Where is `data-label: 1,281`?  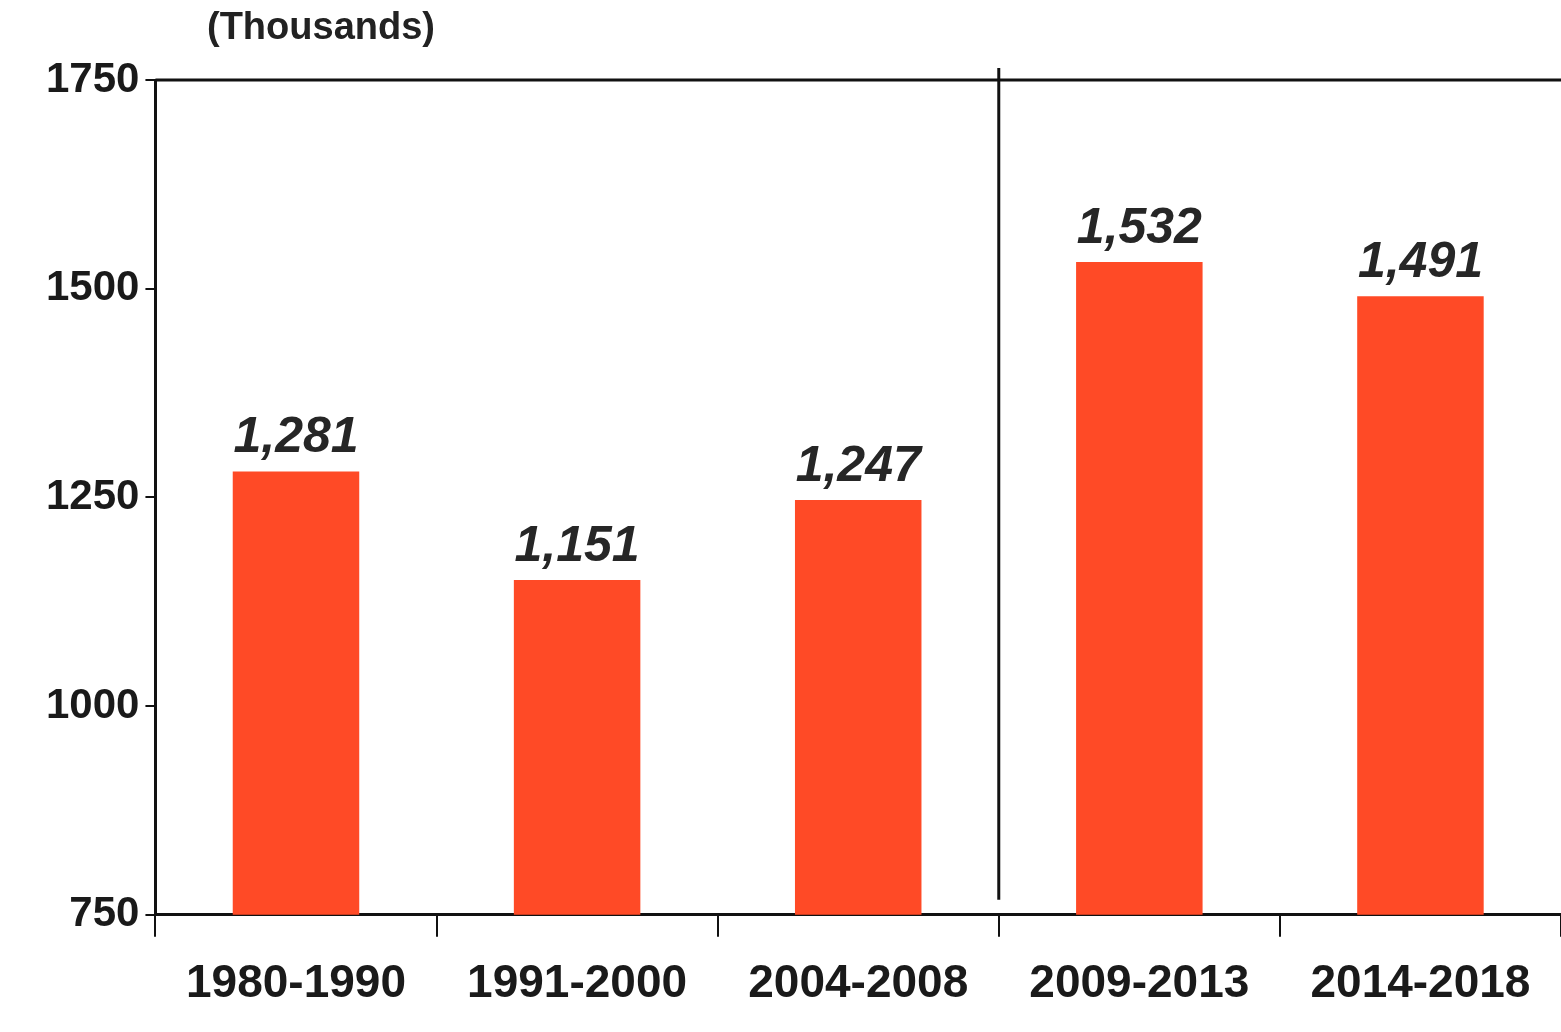 data-label: 1,281 is located at coordinates (296, 435).